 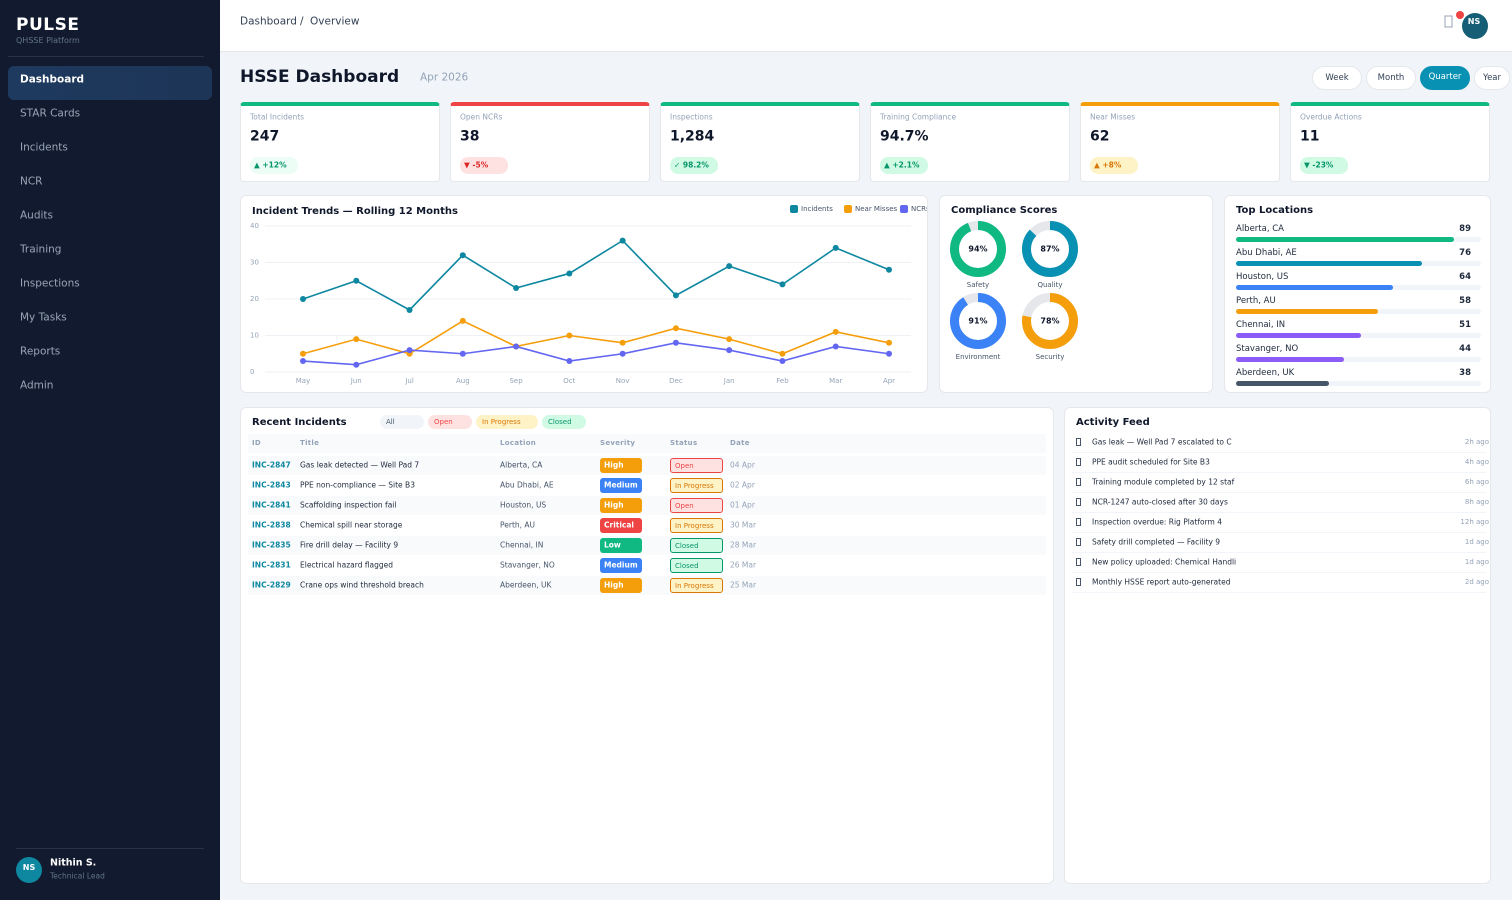 What do you see at coordinates (1049, 285) in the screenshot?
I see `donut-label: Quality` at bounding box center [1049, 285].